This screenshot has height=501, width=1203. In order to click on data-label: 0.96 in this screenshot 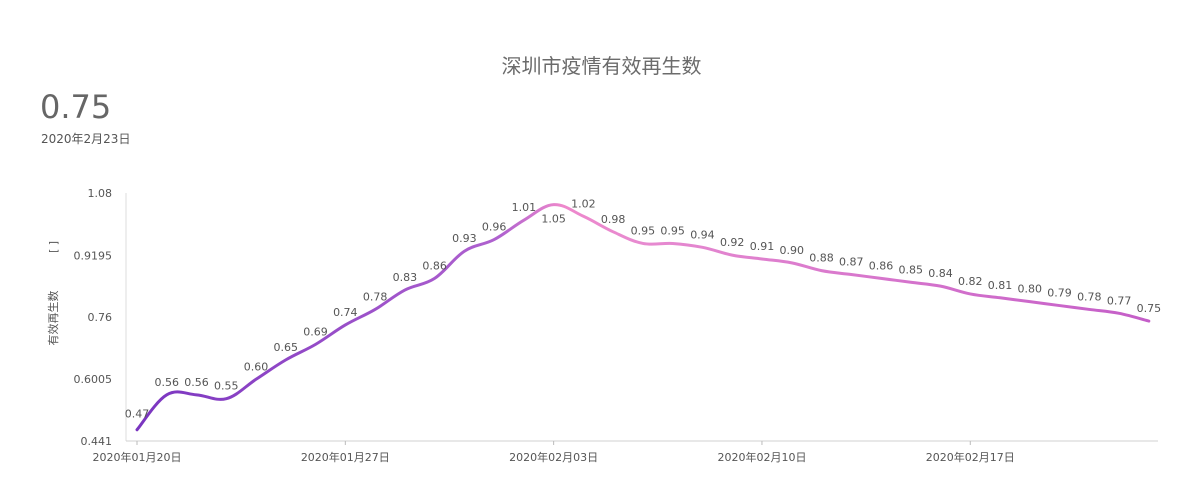, I will do `click(494, 227)`.